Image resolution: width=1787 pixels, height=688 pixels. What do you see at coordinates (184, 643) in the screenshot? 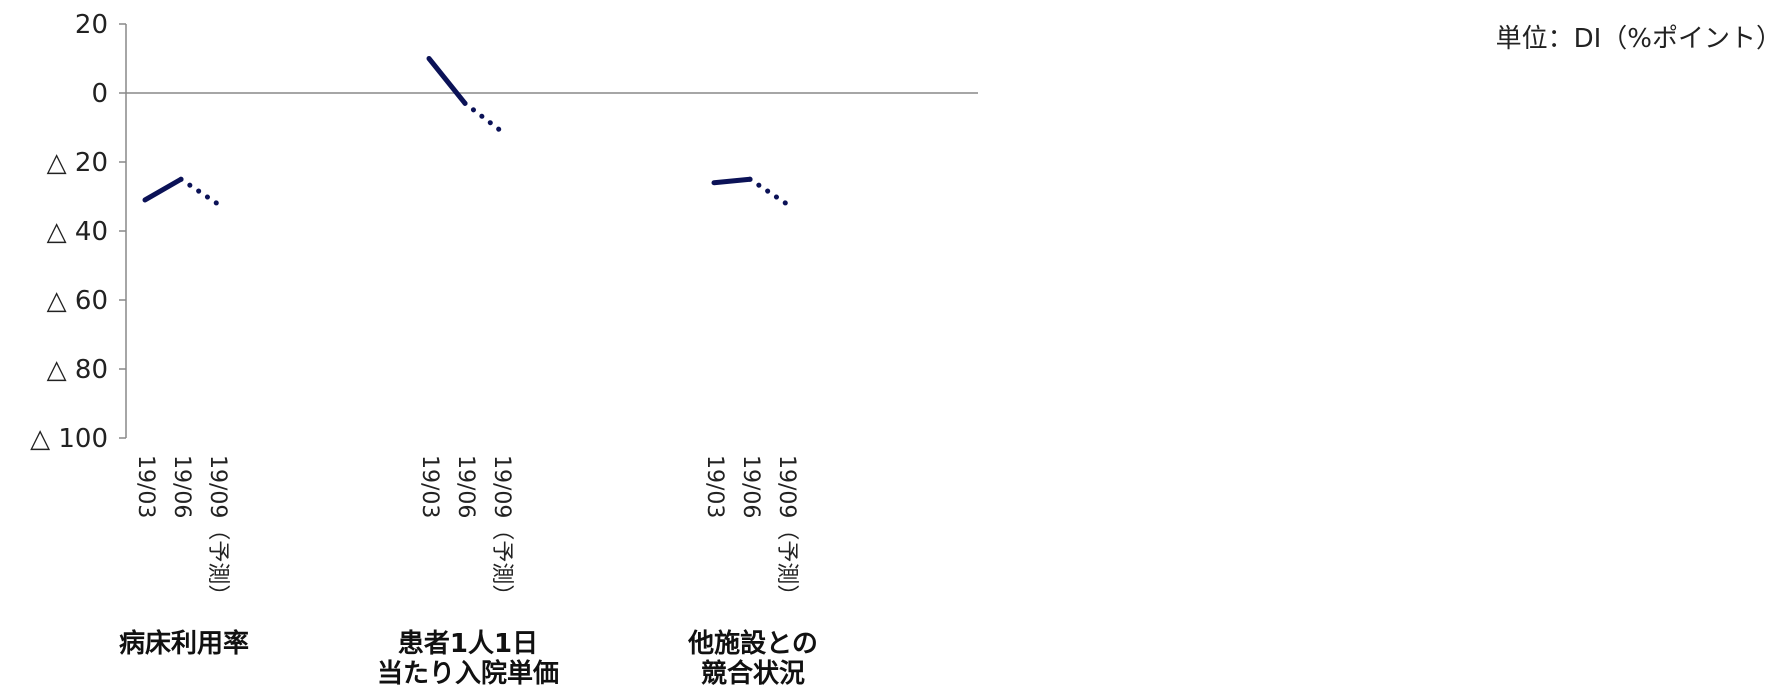
I see `group-label-line: 病床利用率` at bounding box center [184, 643].